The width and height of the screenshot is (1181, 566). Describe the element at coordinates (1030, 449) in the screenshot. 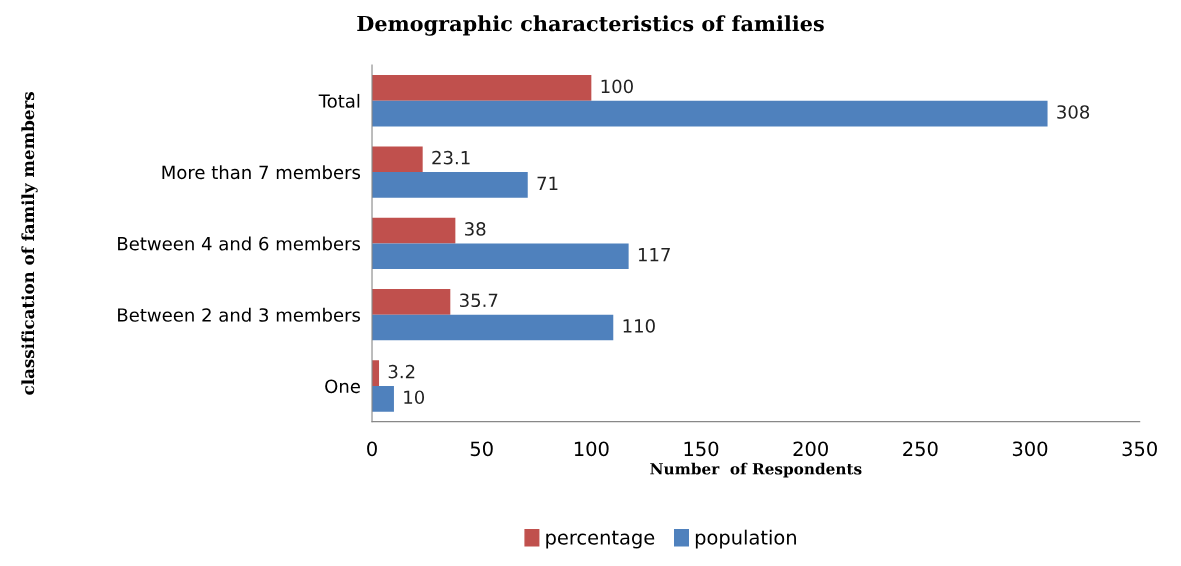

I see `x-tick-label: 300` at that location.